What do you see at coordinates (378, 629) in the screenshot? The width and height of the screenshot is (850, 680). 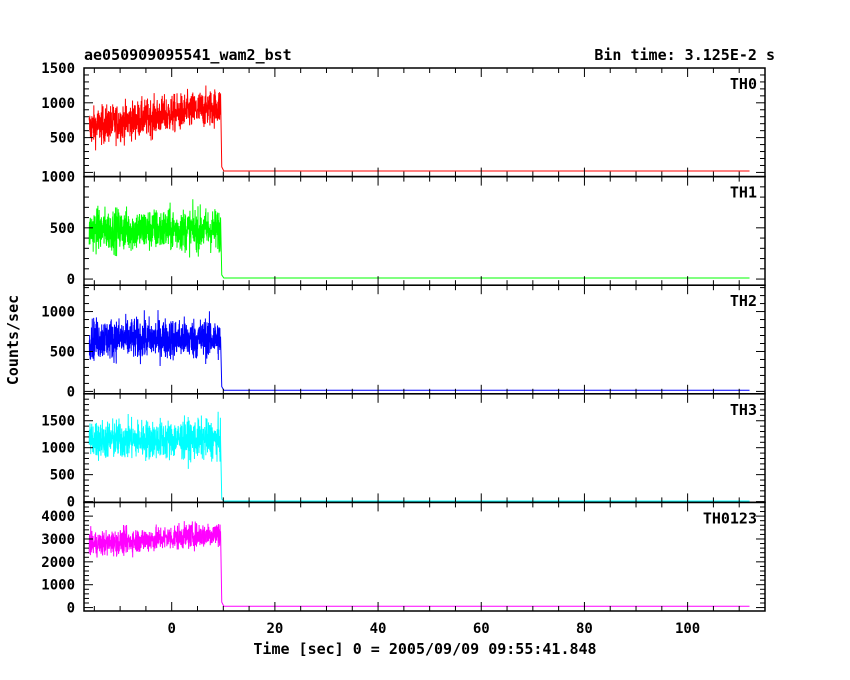 I see `x-tick-label: 40` at bounding box center [378, 629].